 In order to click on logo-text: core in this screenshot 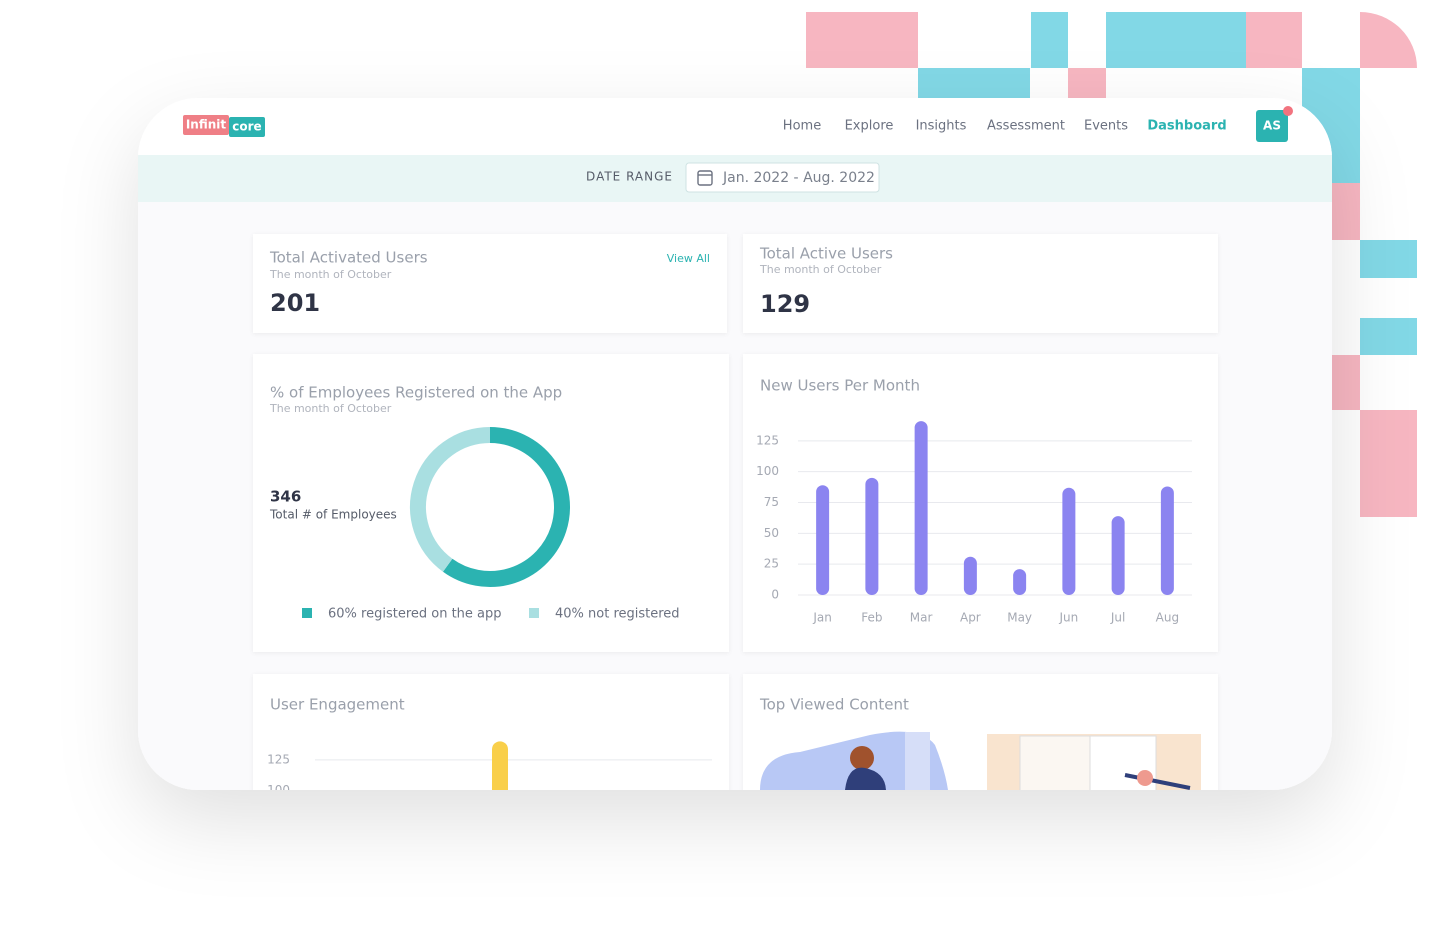, I will do `click(246, 127)`.